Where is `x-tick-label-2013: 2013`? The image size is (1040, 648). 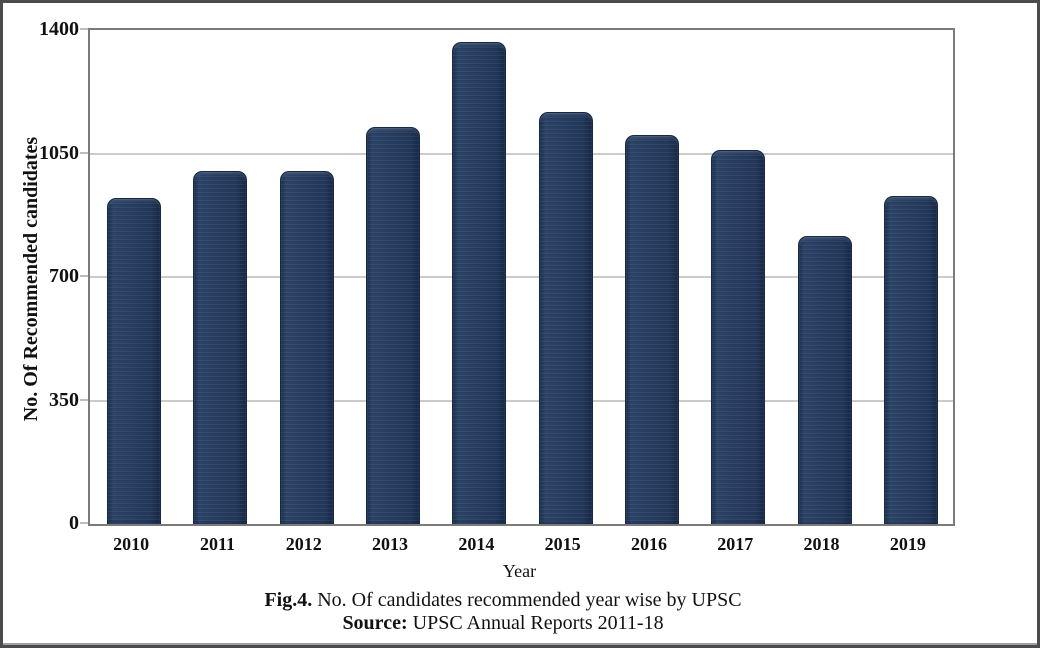 x-tick-label-2013: 2013 is located at coordinates (390, 544).